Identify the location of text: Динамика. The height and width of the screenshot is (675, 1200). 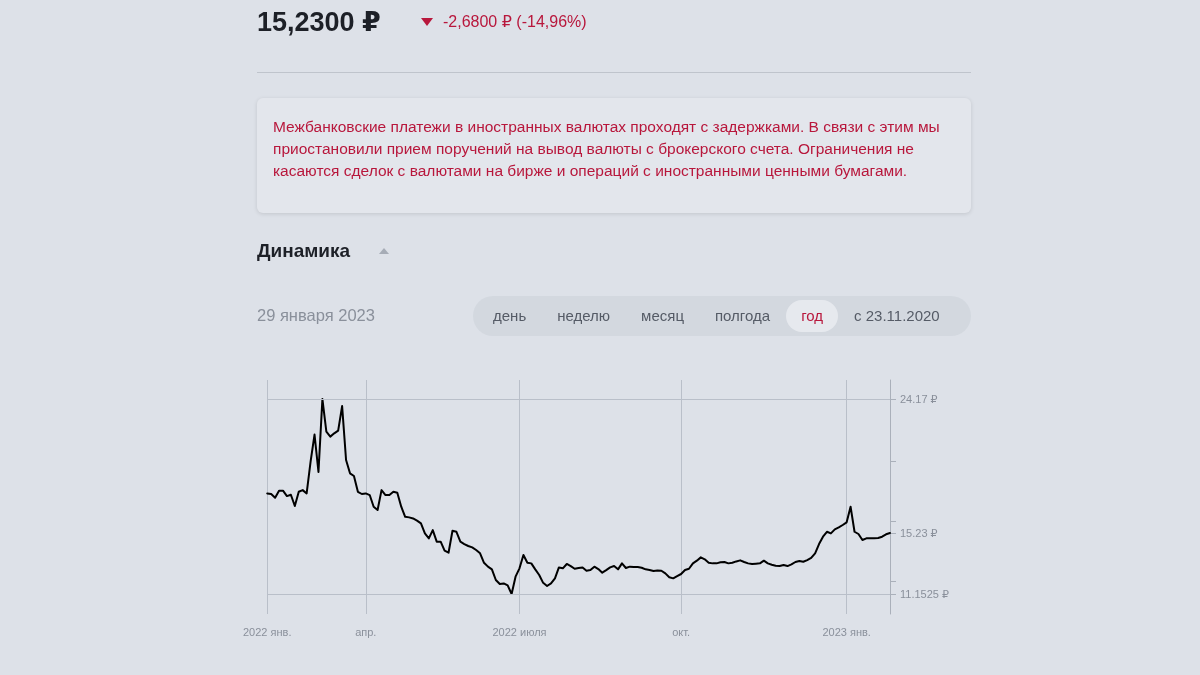
(304, 251).